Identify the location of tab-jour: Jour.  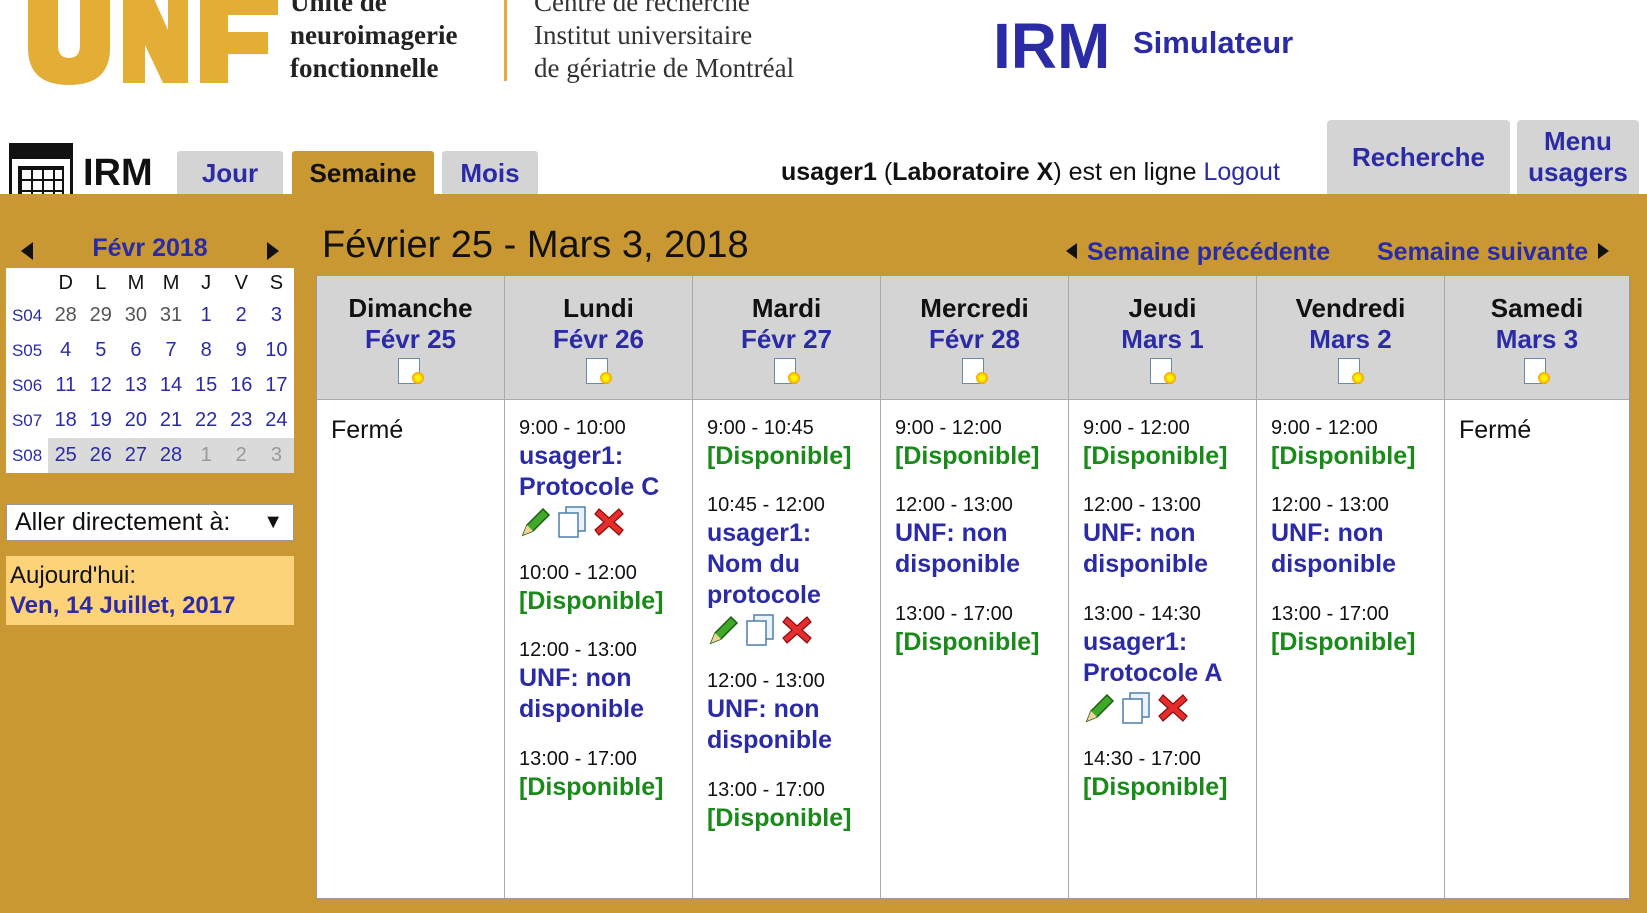
(230, 173).